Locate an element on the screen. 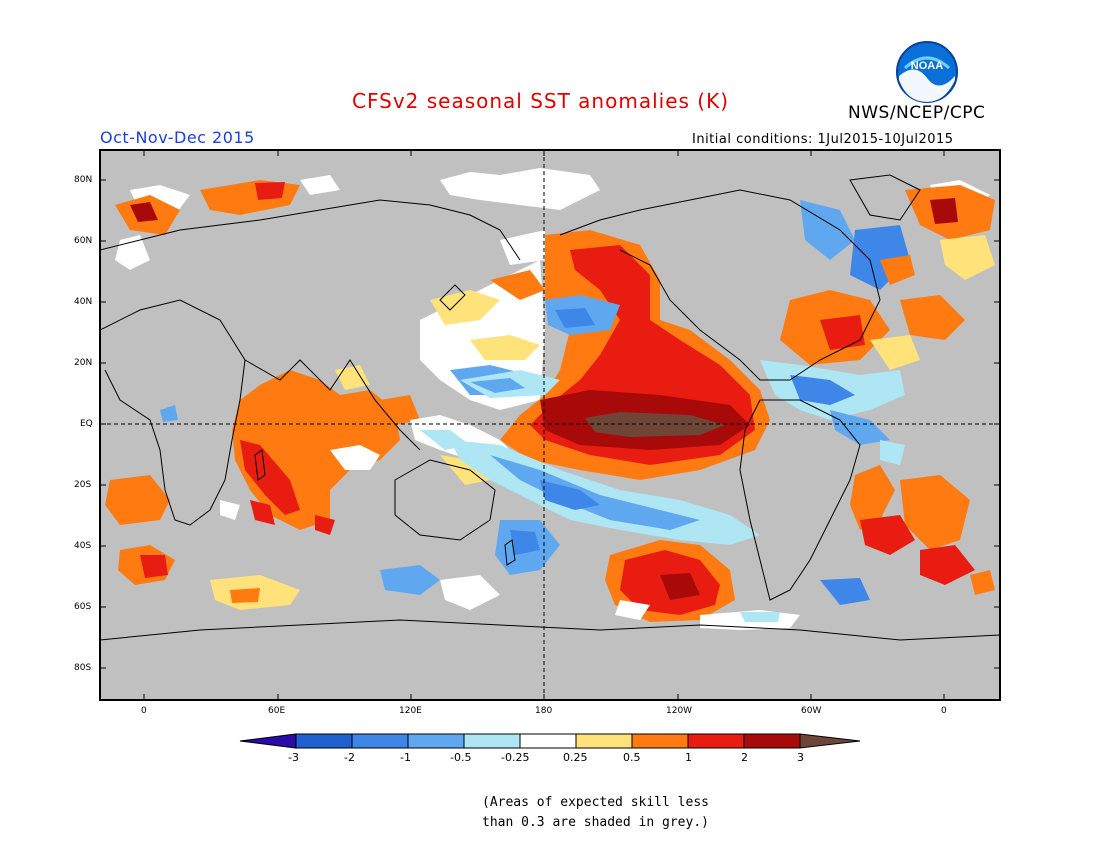  colorbar-max-arrow is located at coordinates (830, 741).